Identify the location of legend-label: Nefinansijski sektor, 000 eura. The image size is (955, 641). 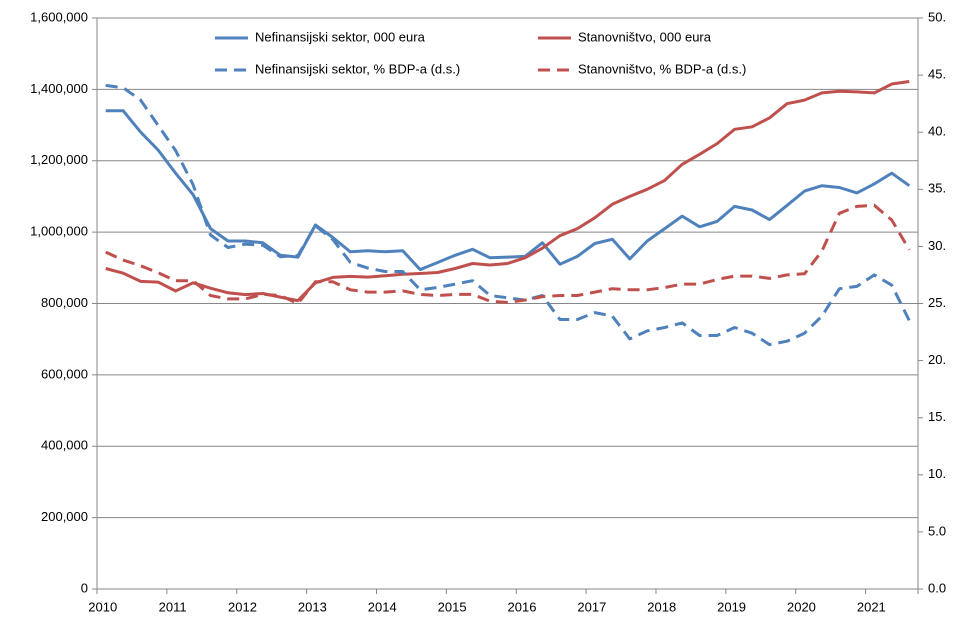
(340, 36).